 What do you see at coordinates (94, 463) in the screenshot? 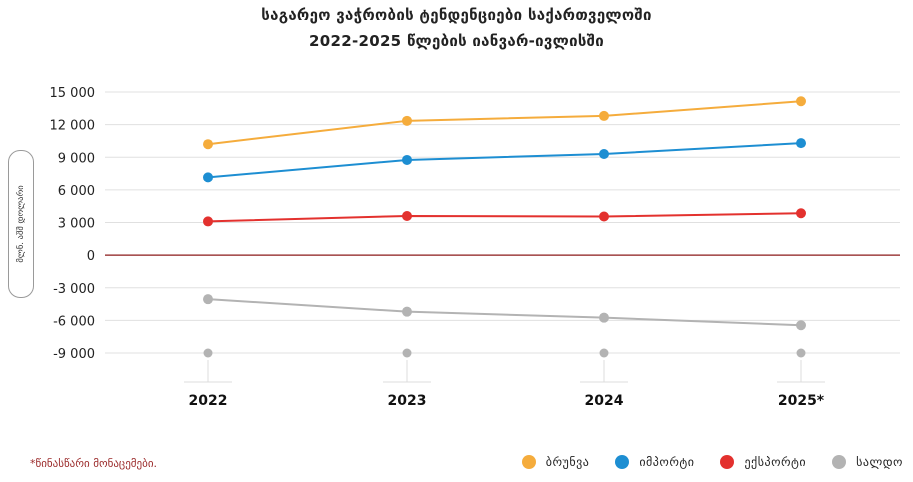
I see `footnote: *წინასწარი მონაცემები.` at bounding box center [94, 463].